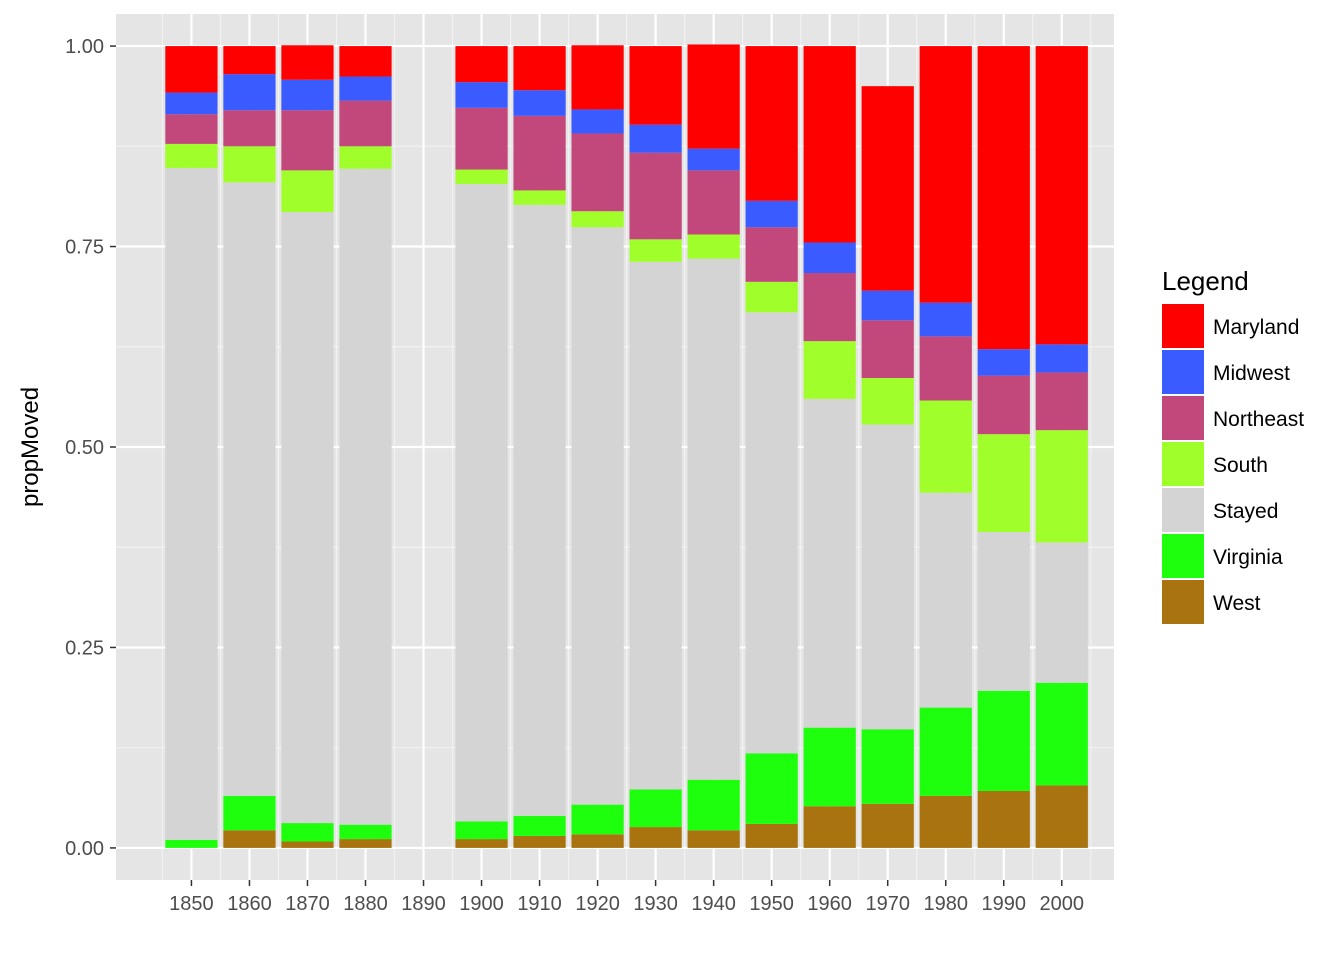 This screenshot has height=960, width=1344. I want to click on bar-segment-virginia-1970, so click(887, 766).